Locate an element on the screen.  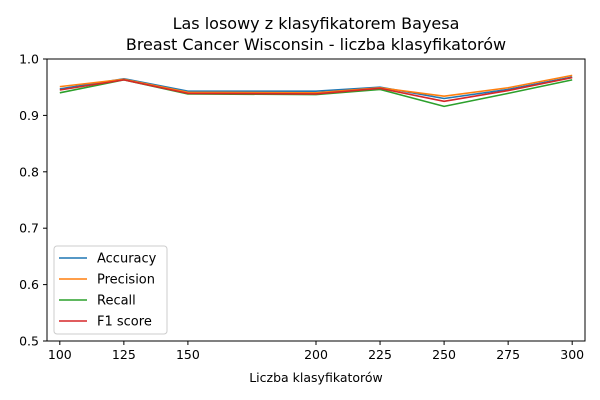
x-tick-label: 225 is located at coordinates (380, 354).